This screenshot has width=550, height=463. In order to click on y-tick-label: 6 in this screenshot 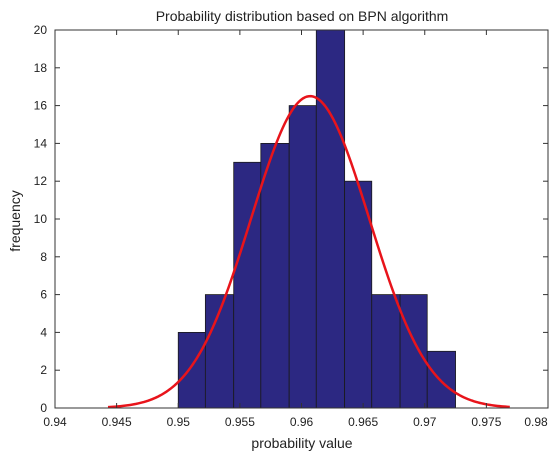, I will do `click(43, 295)`.